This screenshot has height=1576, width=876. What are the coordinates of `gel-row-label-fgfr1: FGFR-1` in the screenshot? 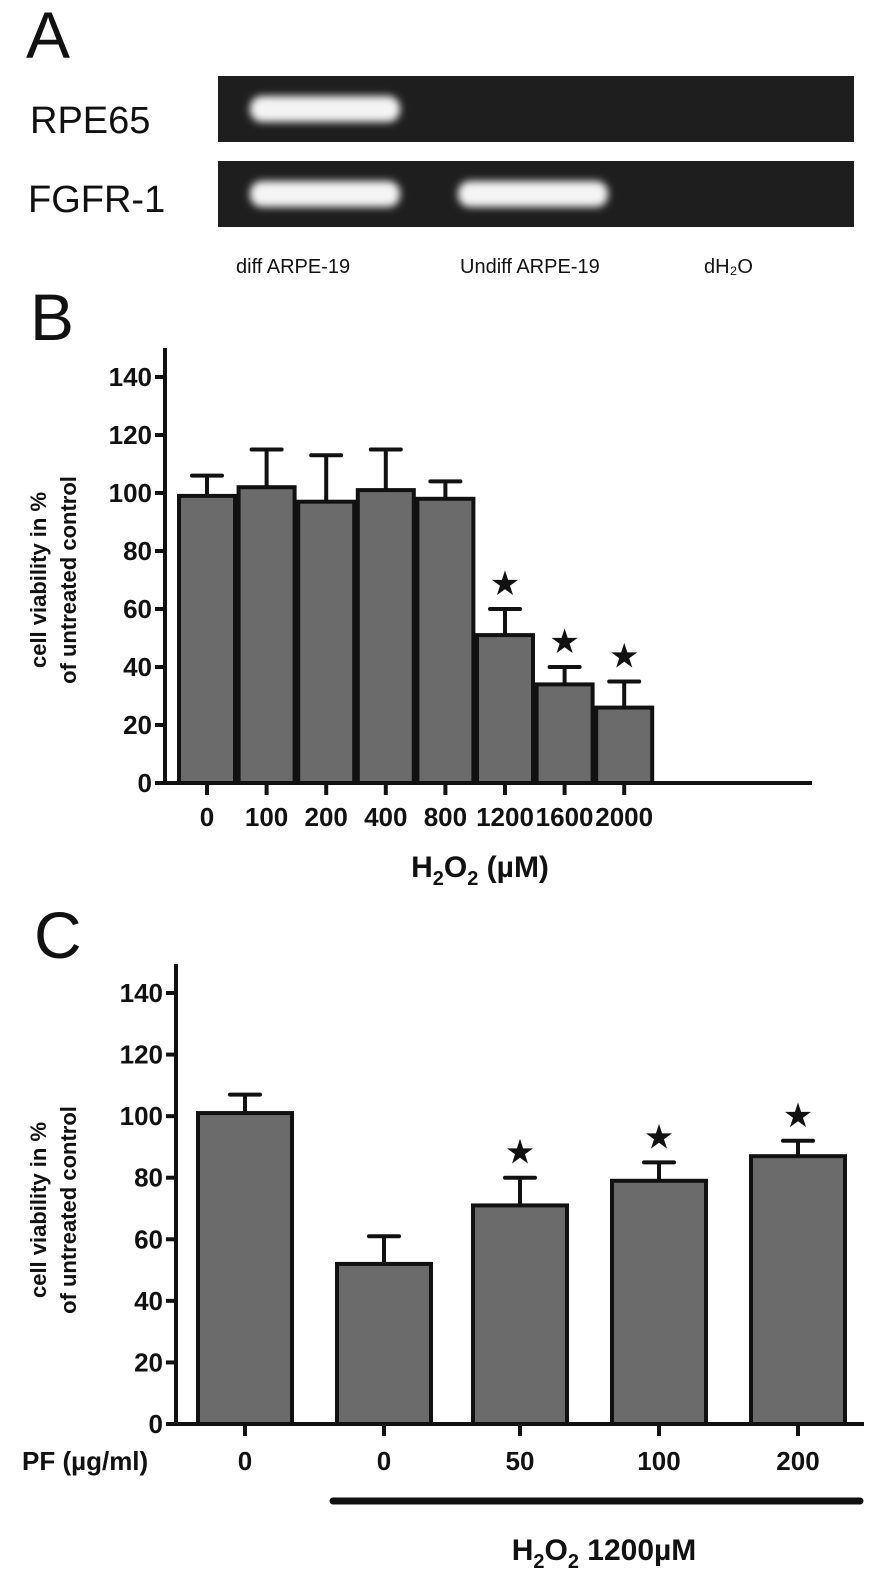 It's located at (96, 200).